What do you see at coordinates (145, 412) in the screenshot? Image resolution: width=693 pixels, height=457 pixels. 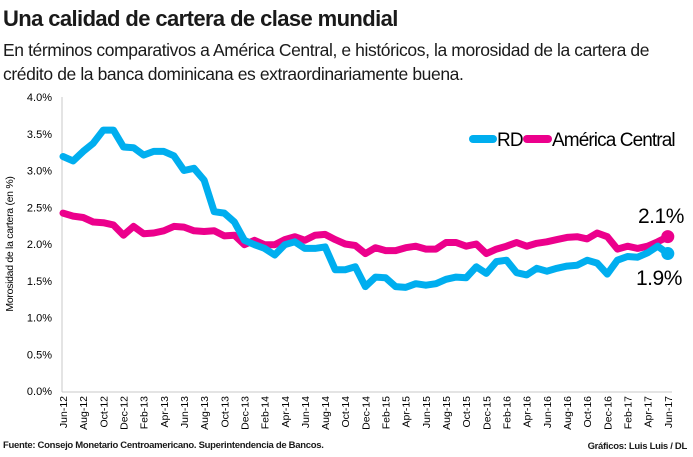 I see `x-tick-label: Feb-13` at bounding box center [145, 412].